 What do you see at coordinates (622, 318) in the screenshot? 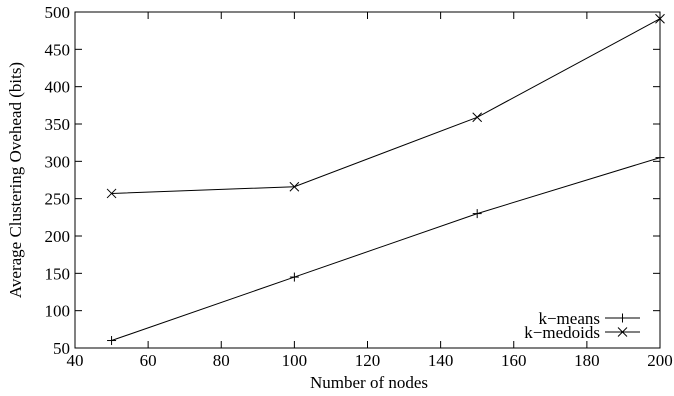
I see `k-means-legend-marker` at bounding box center [622, 318].